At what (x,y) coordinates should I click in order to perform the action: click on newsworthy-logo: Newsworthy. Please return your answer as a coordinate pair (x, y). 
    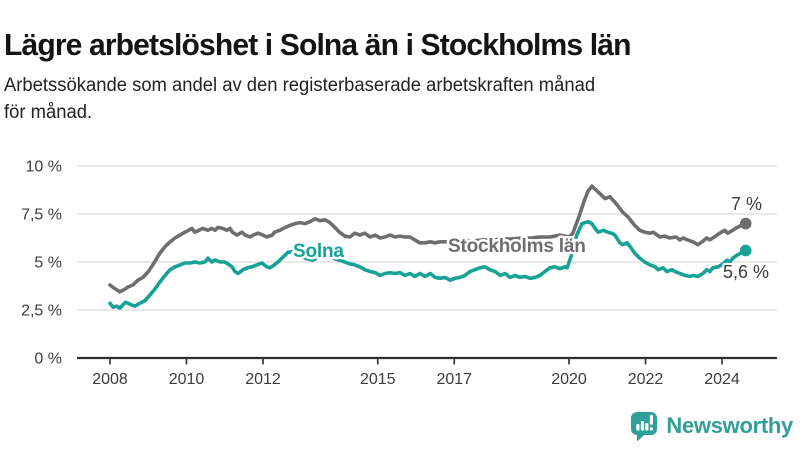
    Looking at the image, I should click on (711, 425).